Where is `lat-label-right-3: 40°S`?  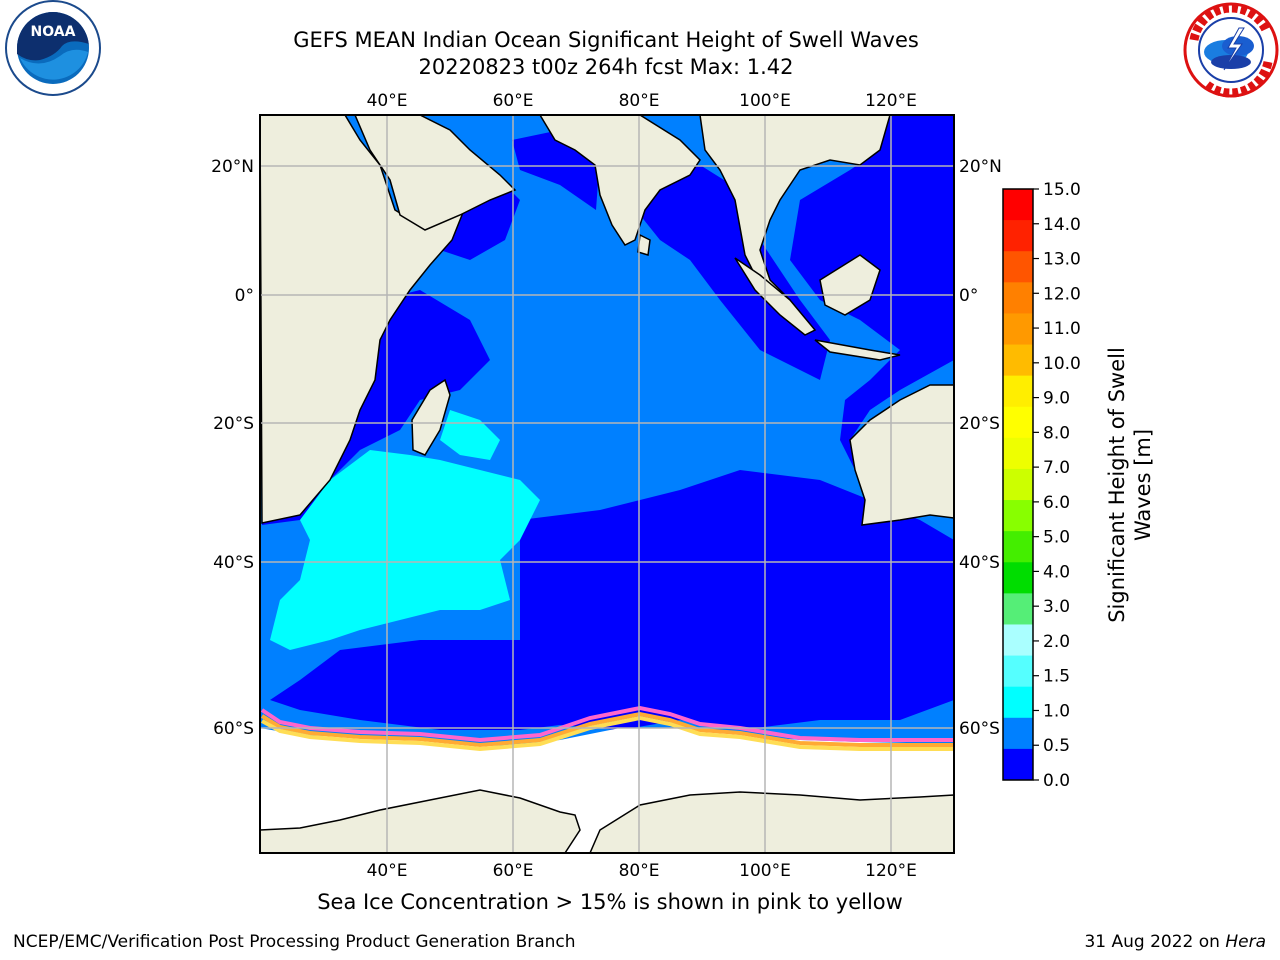
lat-label-right-3: 40°S is located at coordinates (979, 563).